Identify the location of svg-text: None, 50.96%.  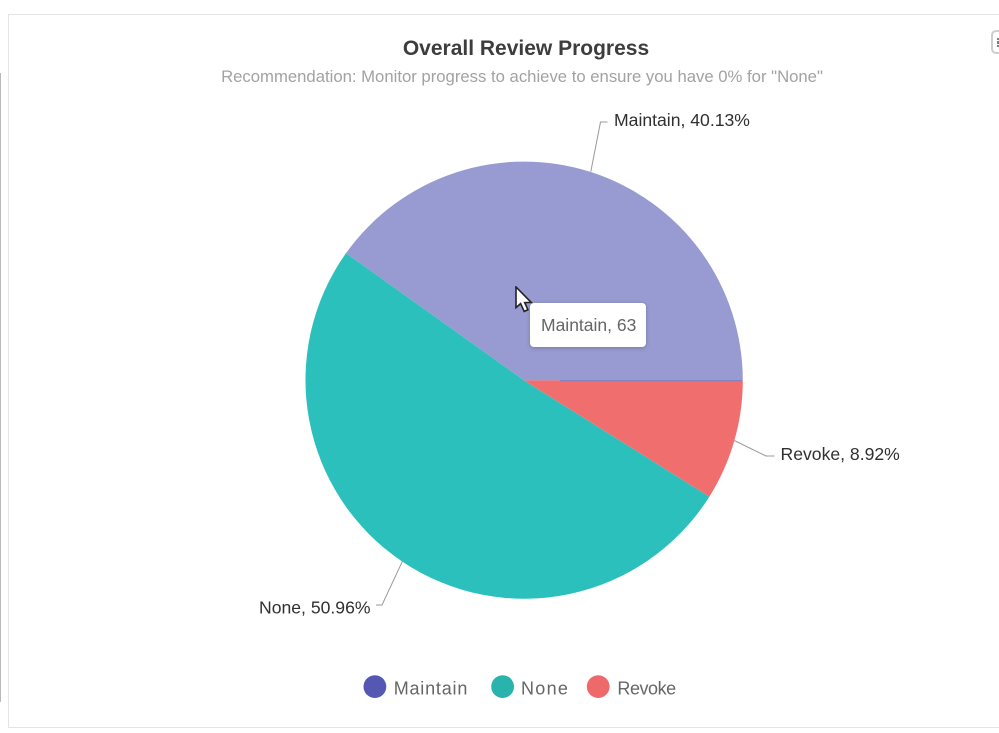
(315, 608).